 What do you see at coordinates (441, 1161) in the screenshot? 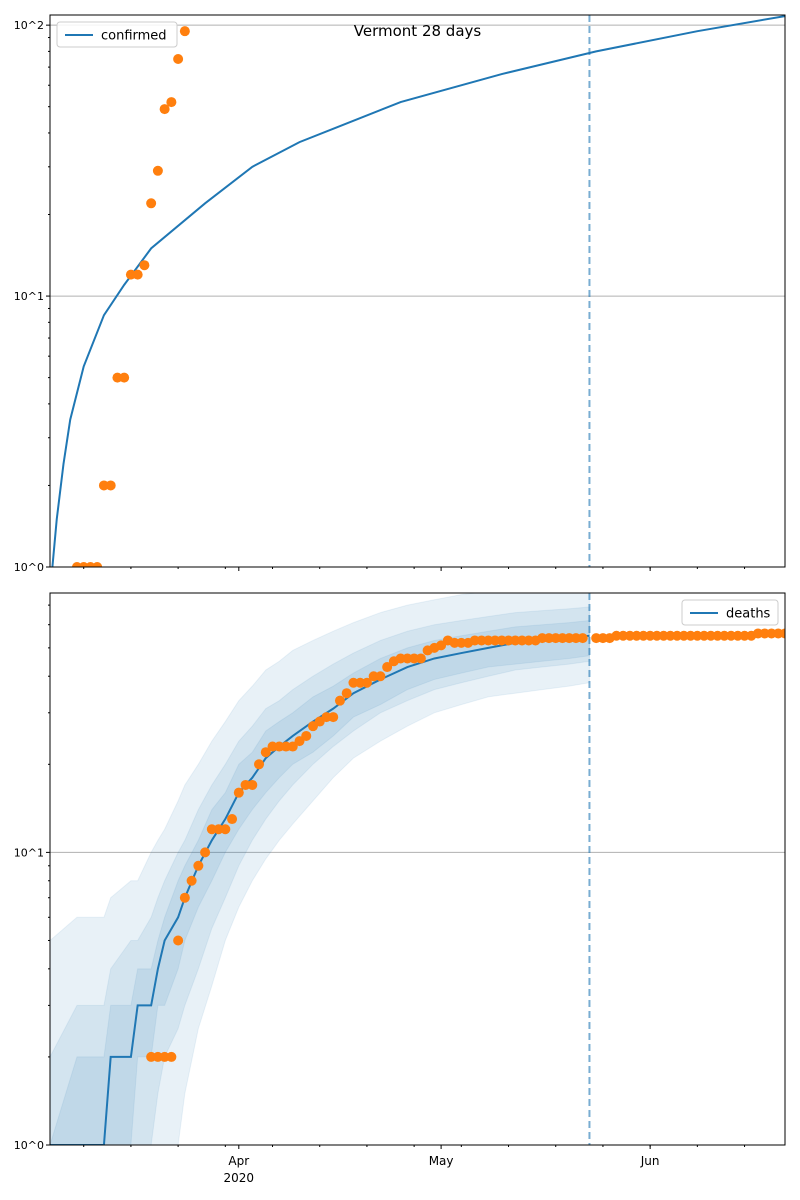
I see `x-tick-label: May` at bounding box center [441, 1161].